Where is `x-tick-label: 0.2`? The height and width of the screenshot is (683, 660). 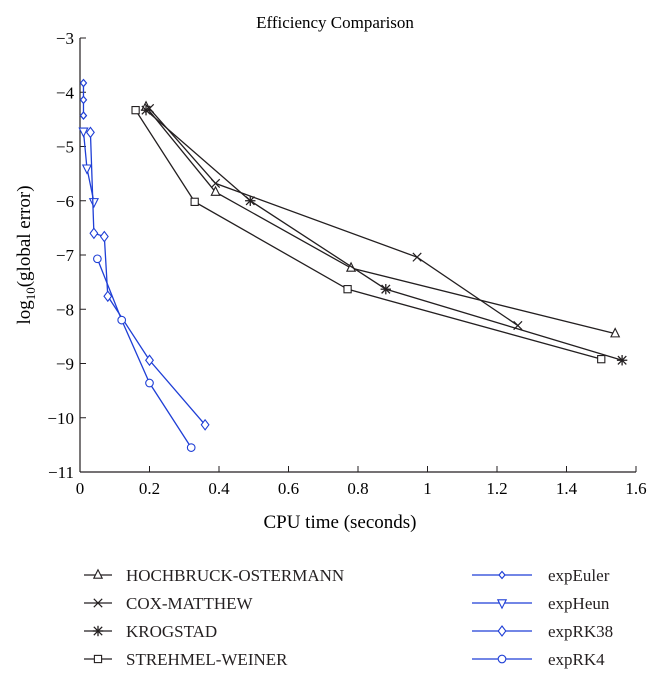
x-tick-label: 0.2 is located at coordinates (149, 488).